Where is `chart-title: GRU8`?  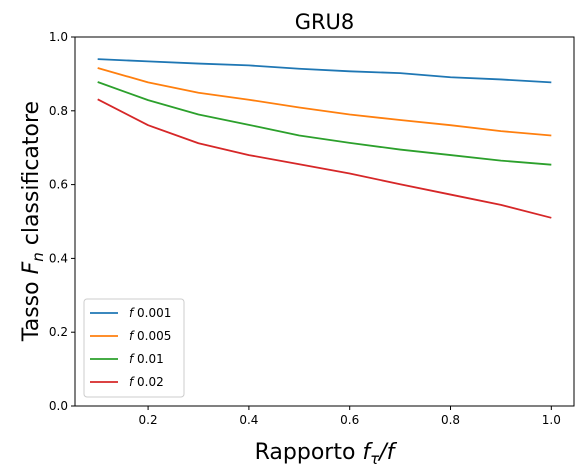 chart-title: GRU8 is located at coordinates (325, 22).